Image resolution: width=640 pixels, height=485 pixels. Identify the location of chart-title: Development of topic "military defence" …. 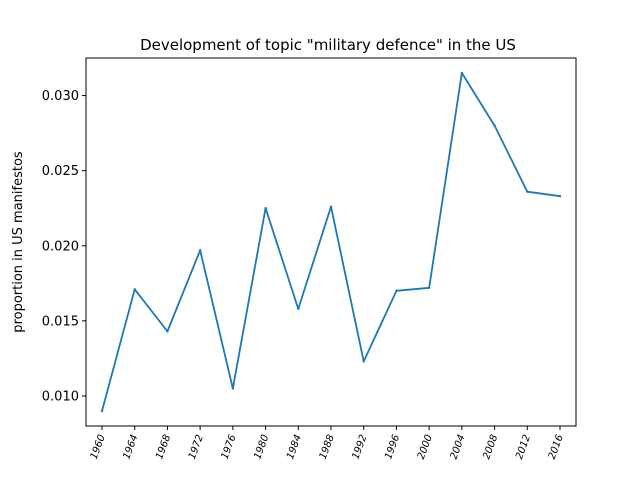
(328, 45).